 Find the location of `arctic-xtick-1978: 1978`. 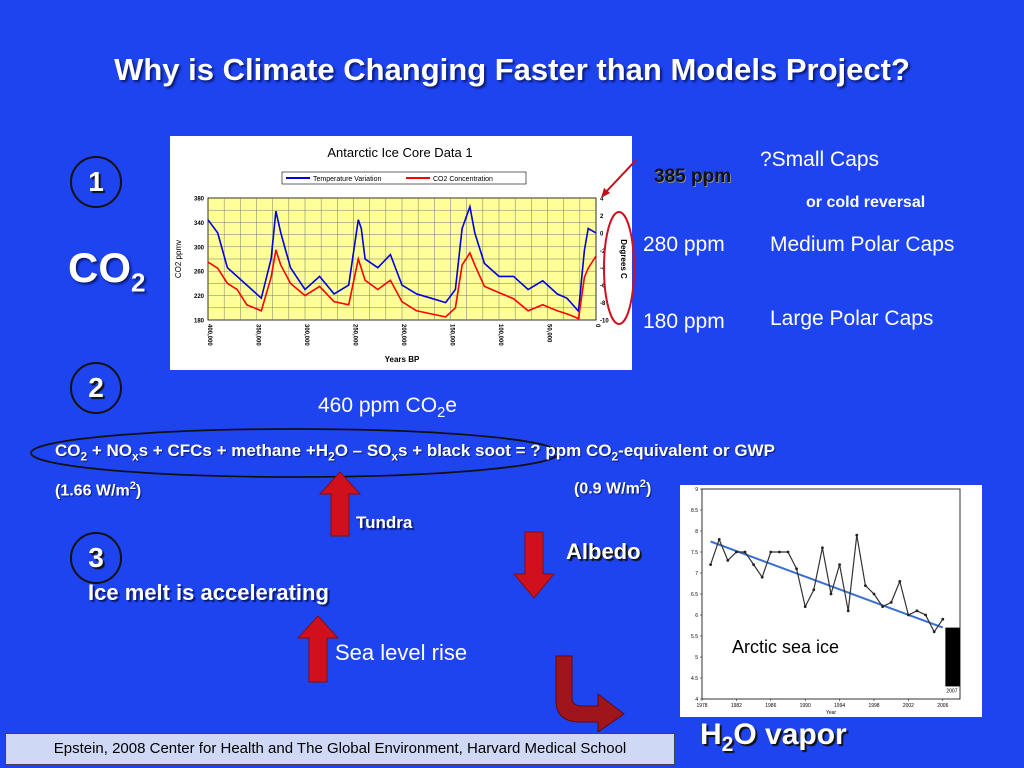

arctic-xtick-1978: 1978 is located at coordinates (701, 706).